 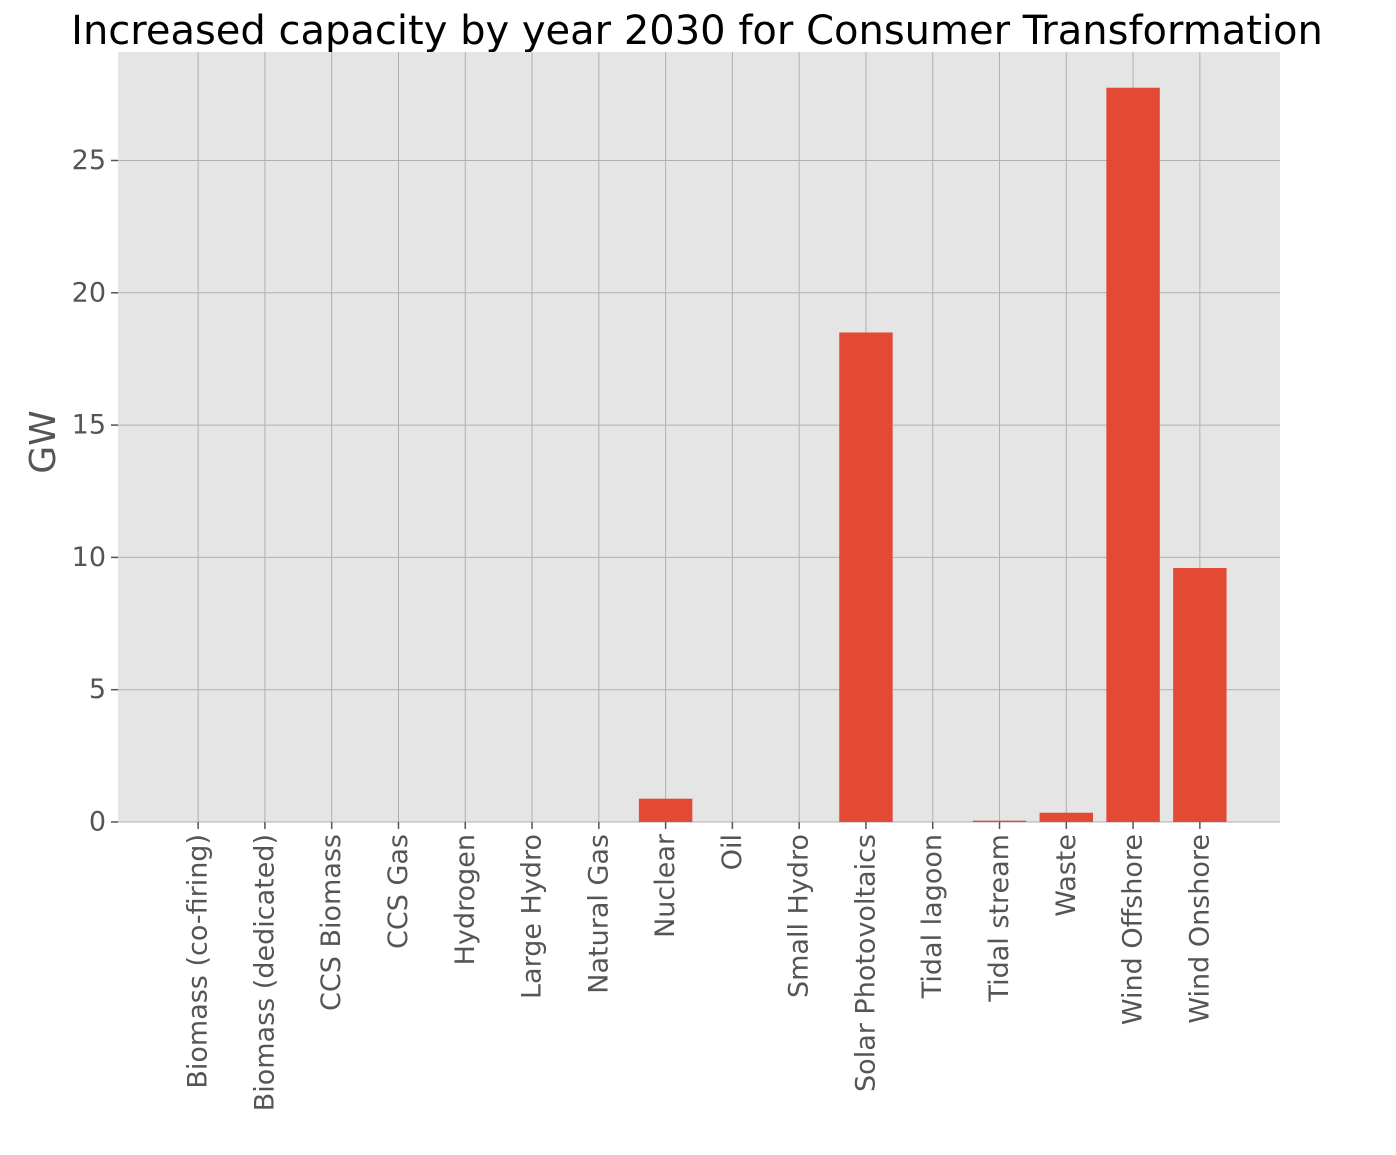 I want to click on x-tick-label: Large Hydro, so click(x=532, y=916).